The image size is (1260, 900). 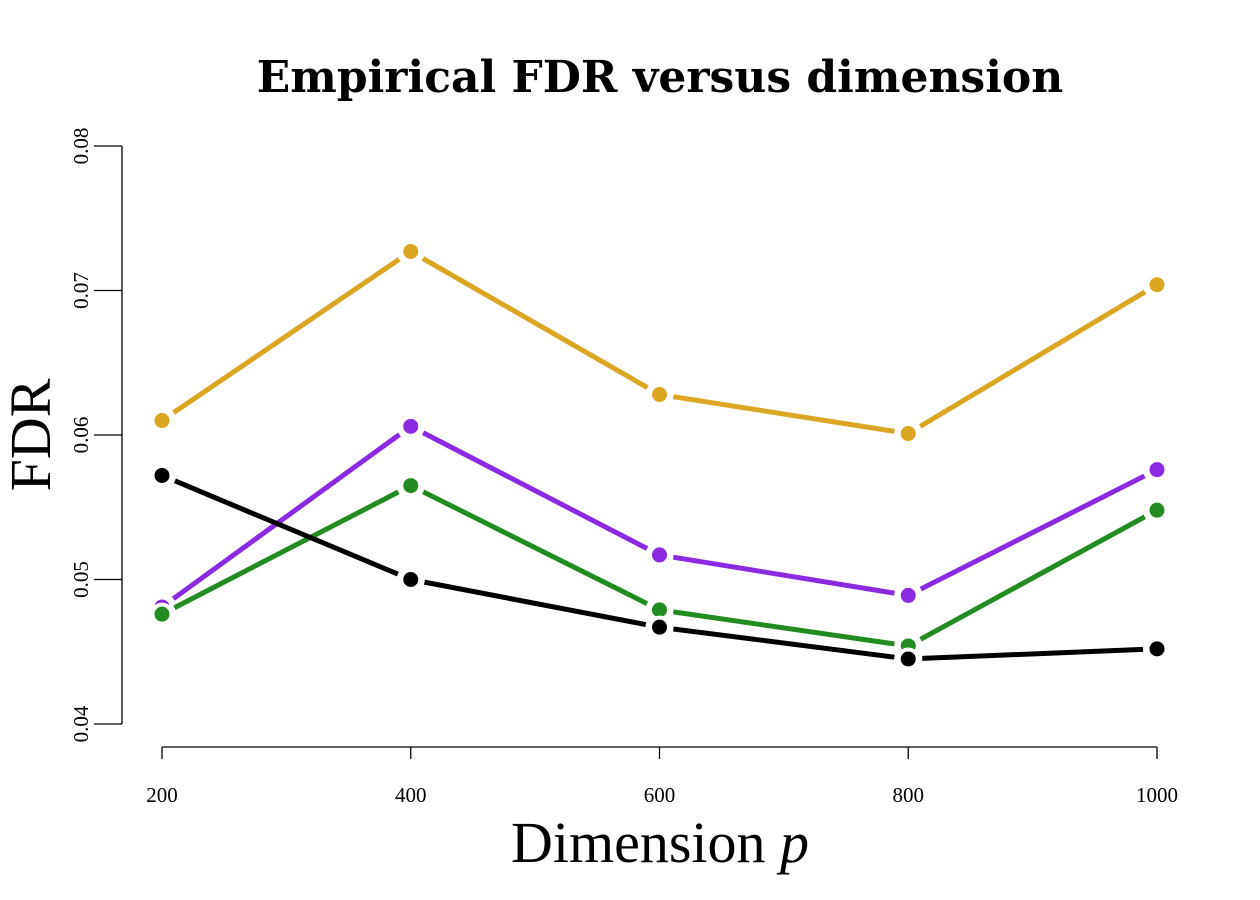 I want to click on x-axis-label: Dimension p, so click(x=660, y=842).